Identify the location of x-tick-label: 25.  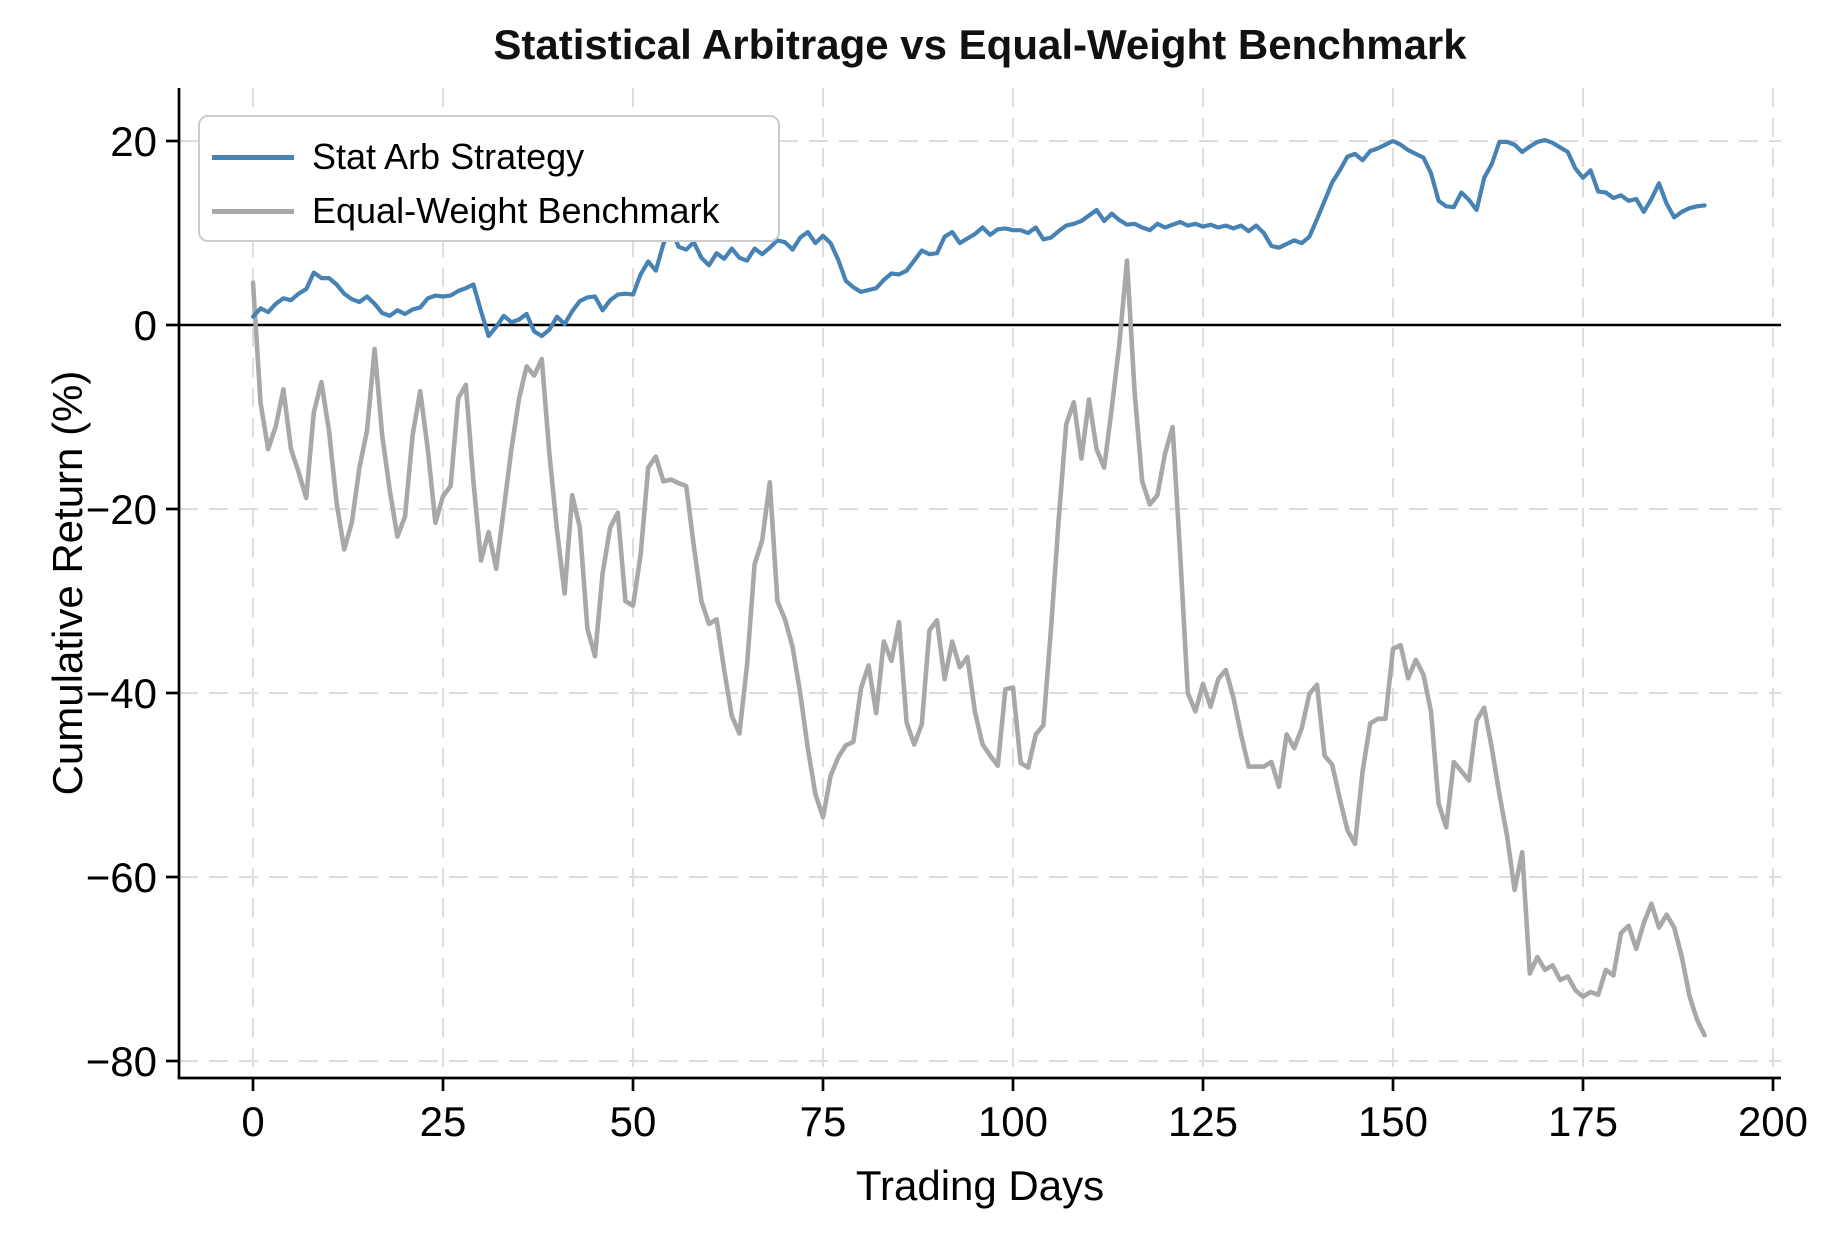
(443, 1121).